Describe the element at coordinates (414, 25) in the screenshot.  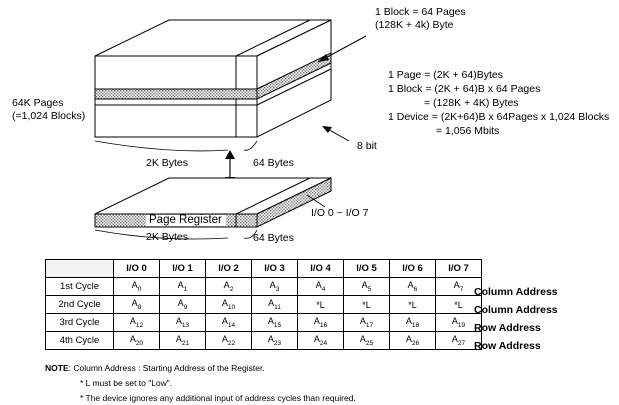
I see `block-info-line2: (128K + 4k) Byte` at that location.